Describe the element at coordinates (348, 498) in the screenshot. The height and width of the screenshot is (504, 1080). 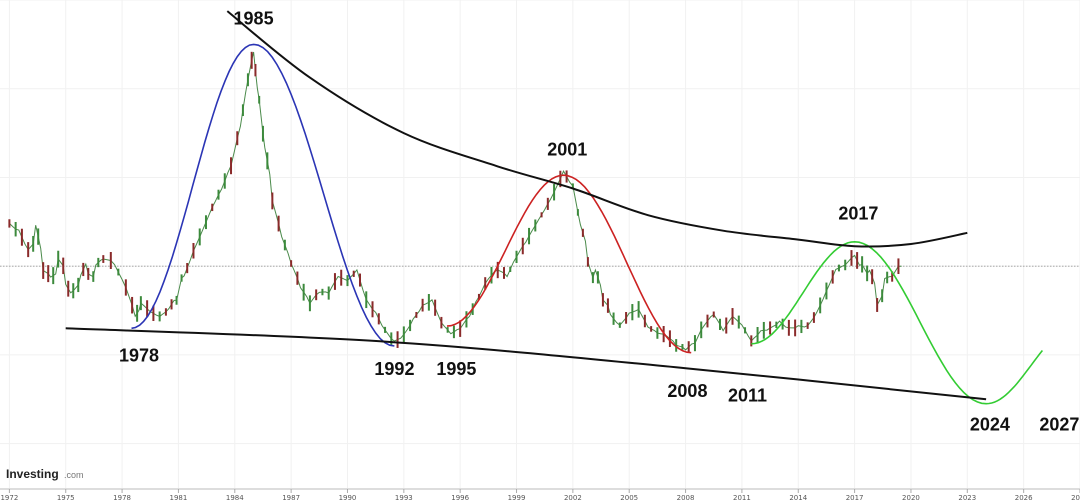
I see `x-tick-label: 1990` at that location.